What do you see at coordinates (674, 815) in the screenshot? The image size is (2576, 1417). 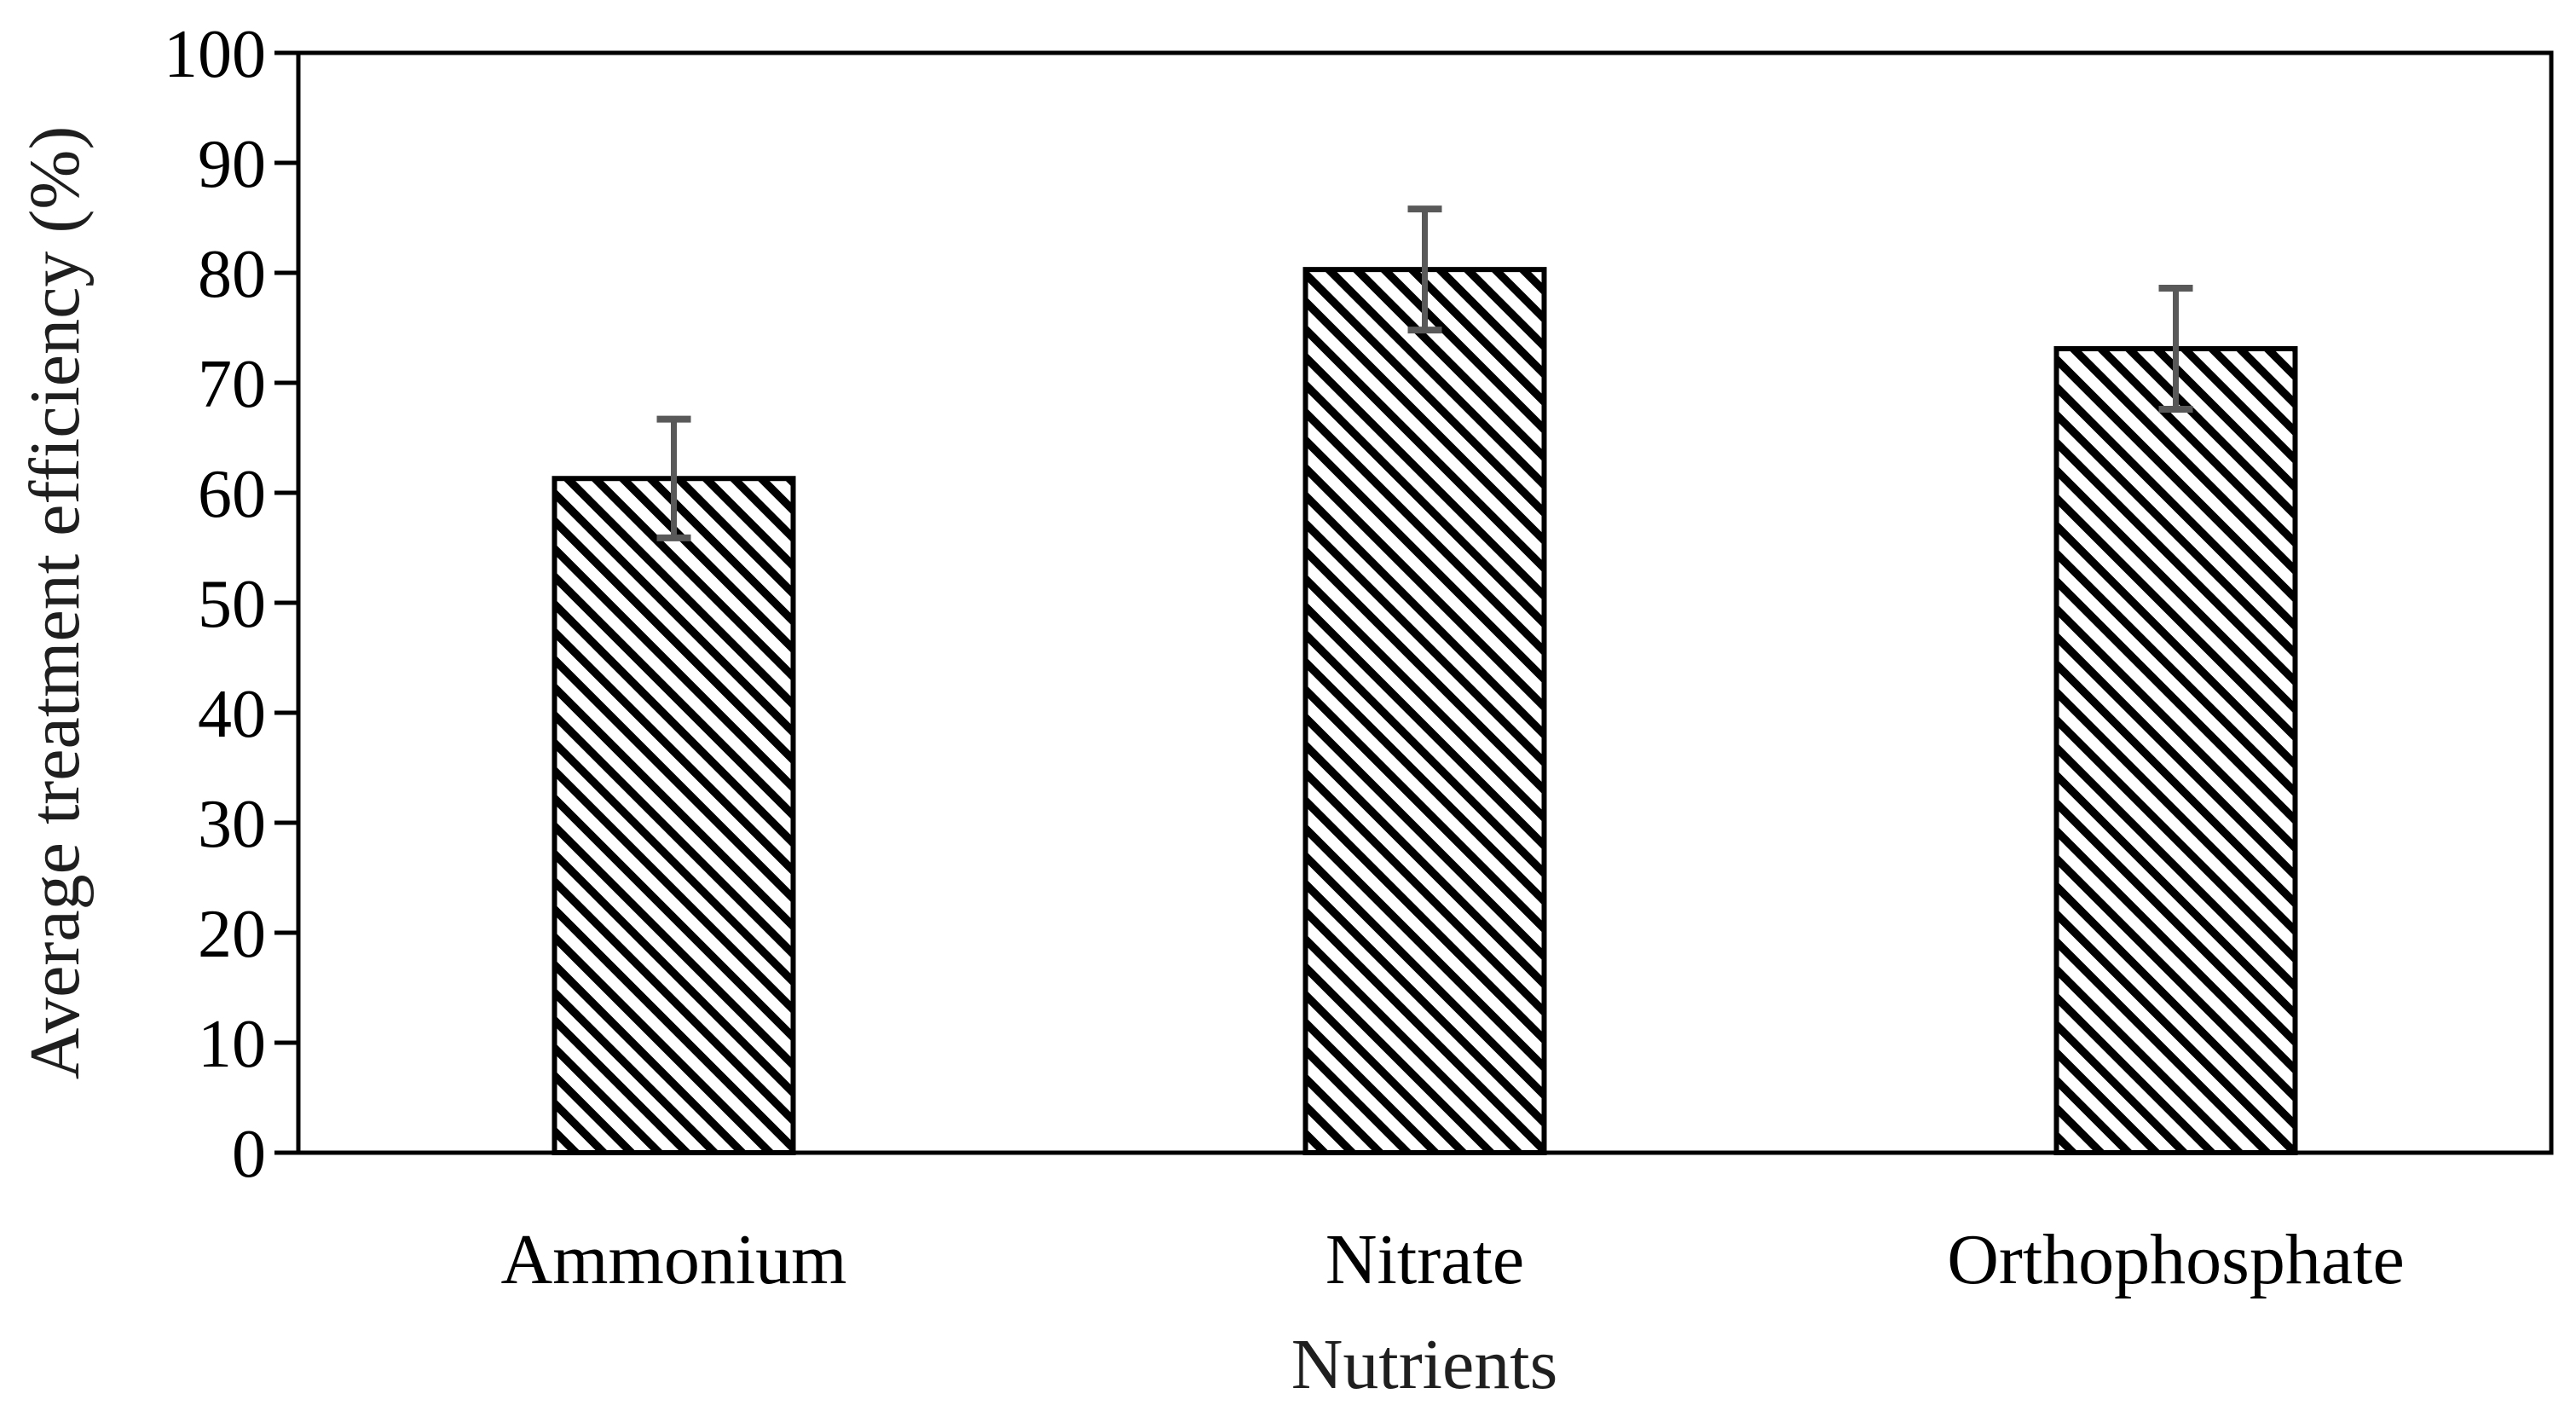 I see `bar-ammonium` at bounding box center [674, 815].